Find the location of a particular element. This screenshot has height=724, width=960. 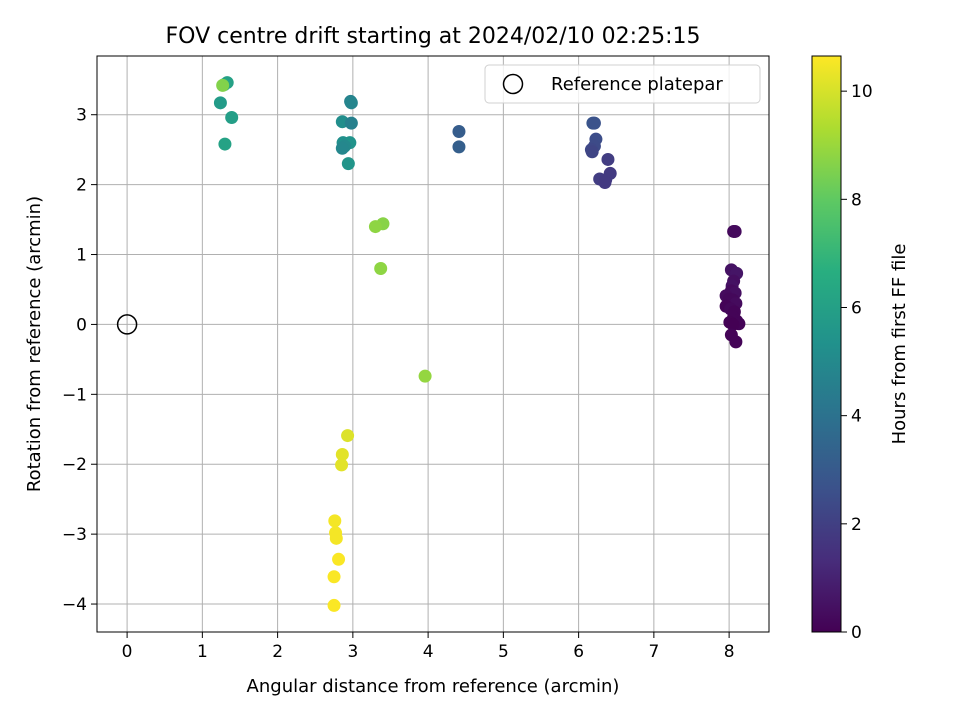

colorbar-gradient is located at coordinates (826, 344).